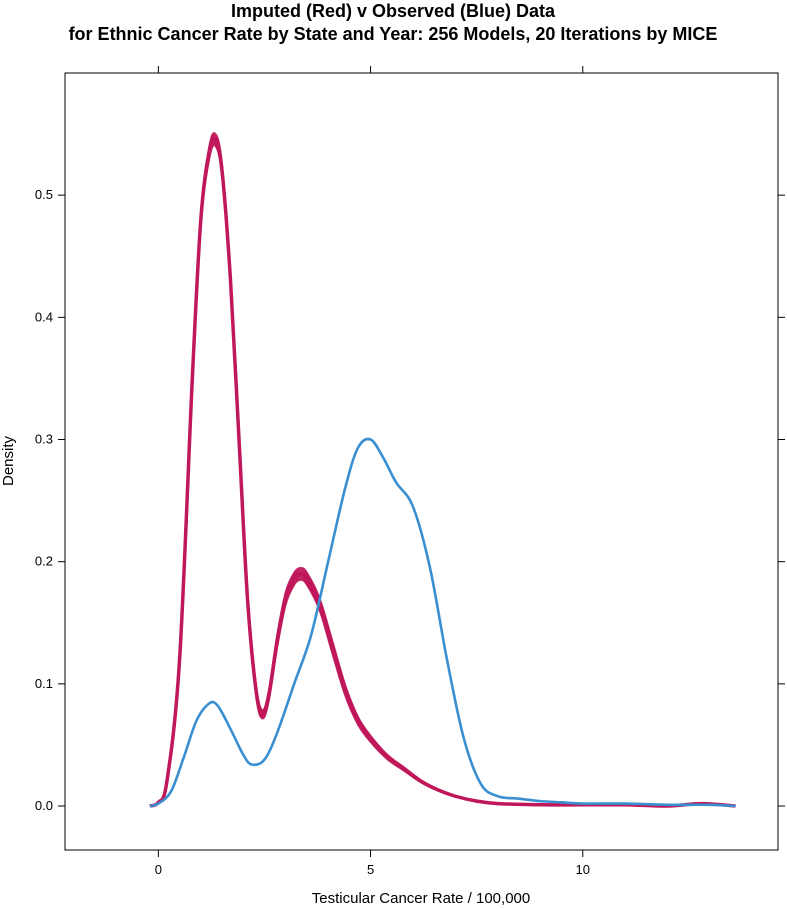 The height and width of the screenshot is (909, 787). Describe the element at coordinates (44, 805) in the screenshot. I see `y-tick-label: 0.0` at that location.